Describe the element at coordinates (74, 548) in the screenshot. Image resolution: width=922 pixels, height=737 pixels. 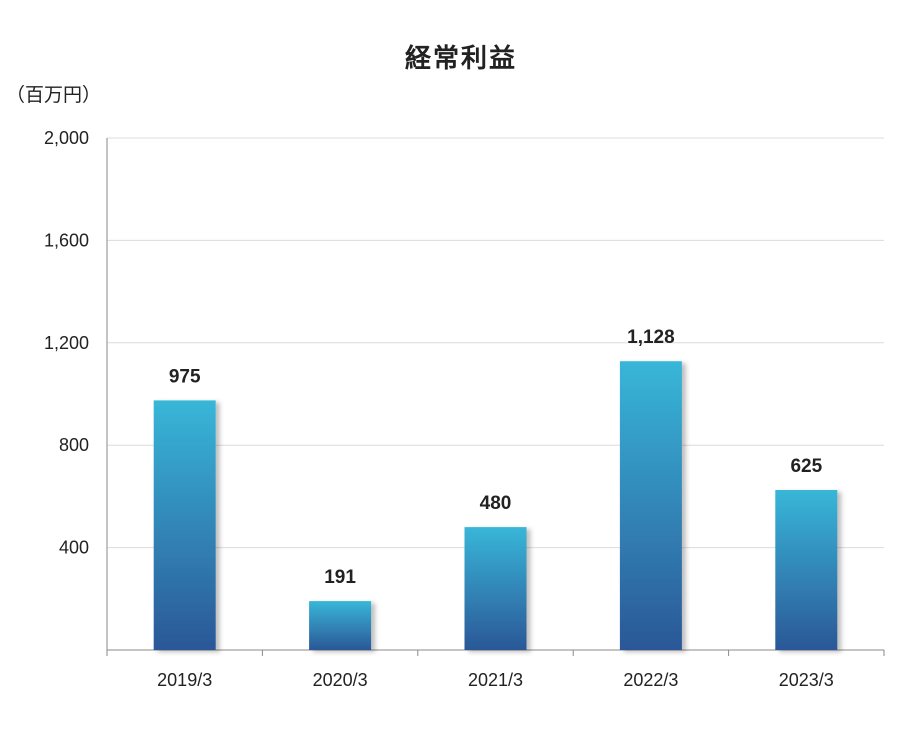
I see `y-tick-label: 400` at that location.